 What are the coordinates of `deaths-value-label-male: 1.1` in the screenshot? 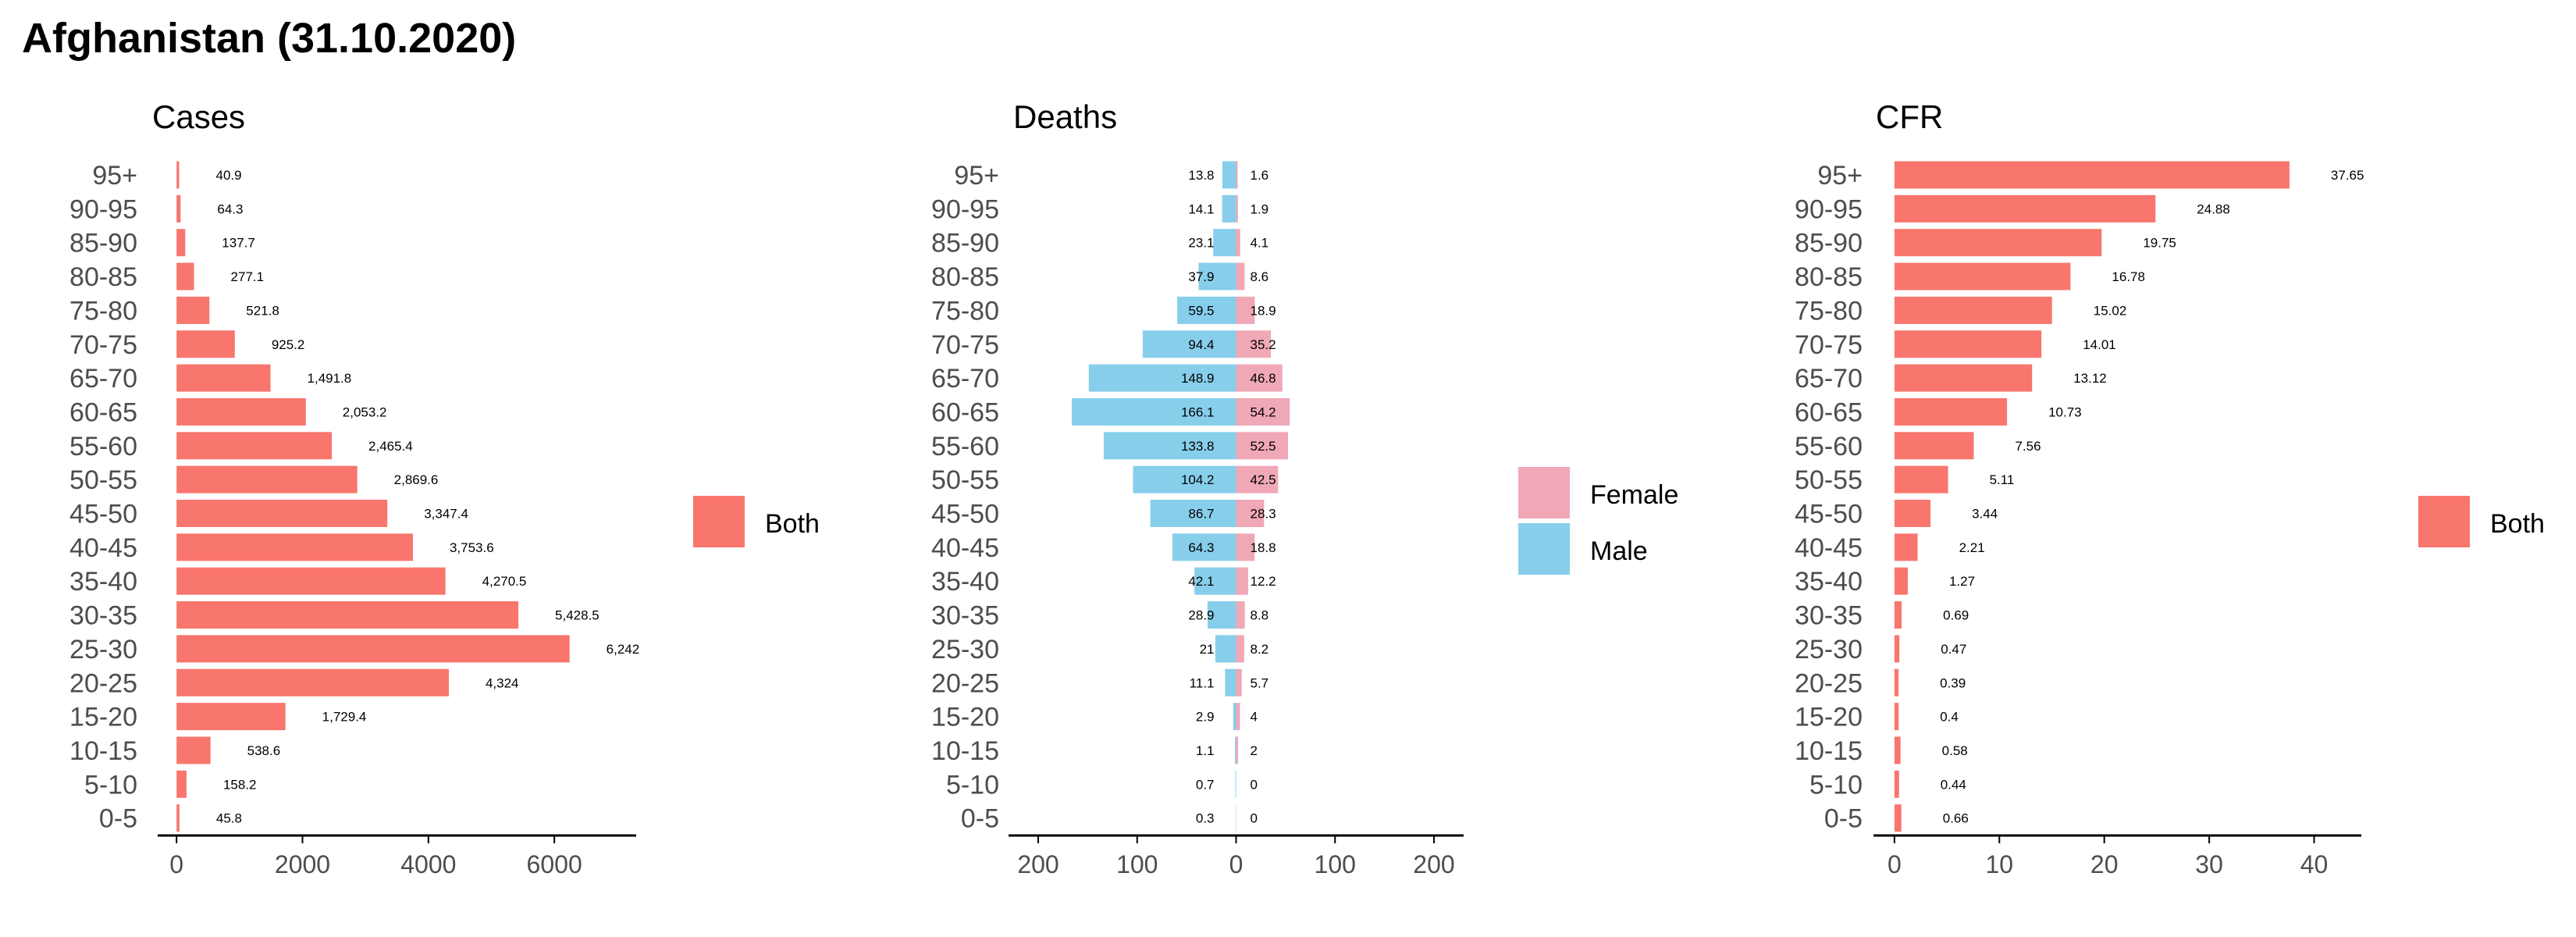 It's located at (1205, 750).